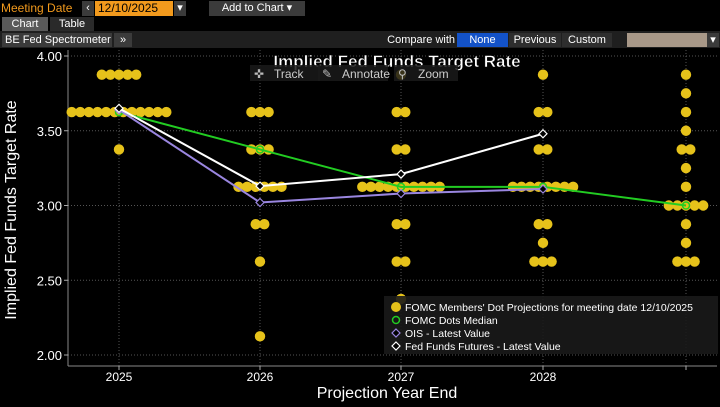 This screenshot has width=720, height=407. What do you see at coordinates (451, 321) in the screenshot?
I see `legend-label: FOMC Dots Median` at bounding box center [451, 321].